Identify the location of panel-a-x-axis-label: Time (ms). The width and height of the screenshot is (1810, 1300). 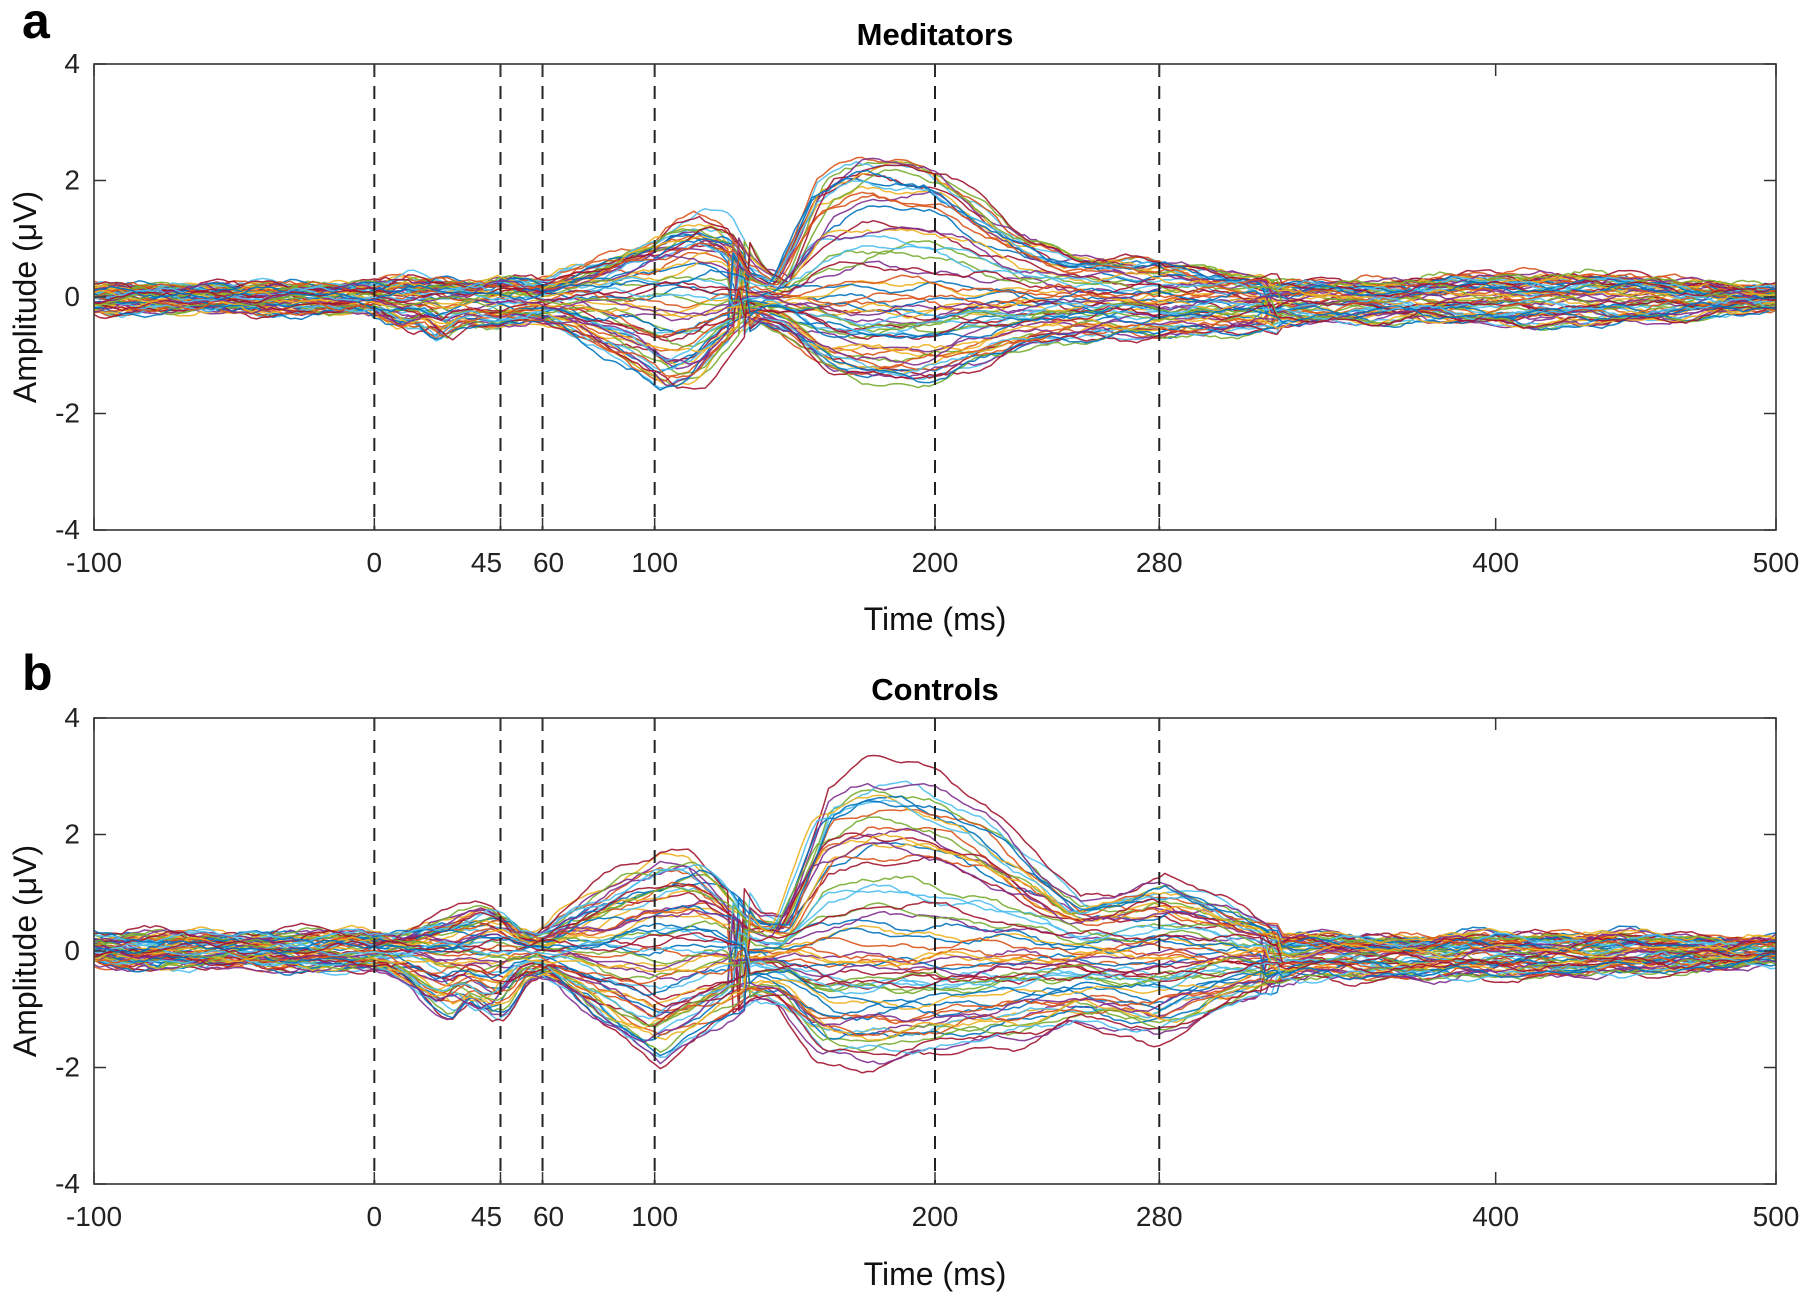
(935, 619).